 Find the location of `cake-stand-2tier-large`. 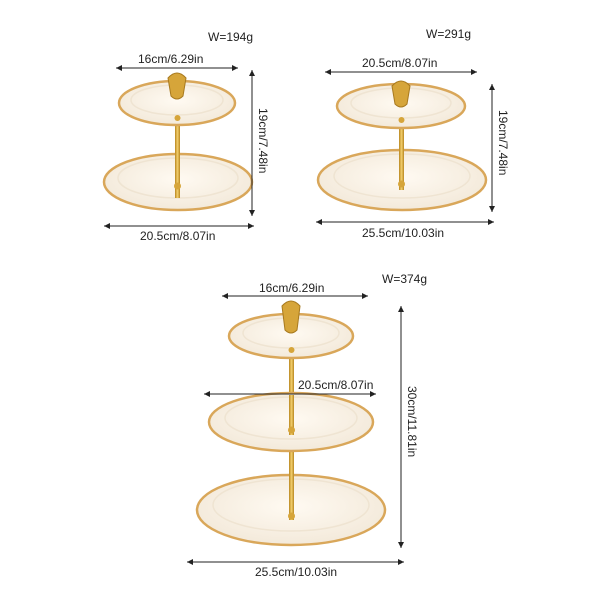

cake-stand-2tier-large is located at coordinates (402, 146).